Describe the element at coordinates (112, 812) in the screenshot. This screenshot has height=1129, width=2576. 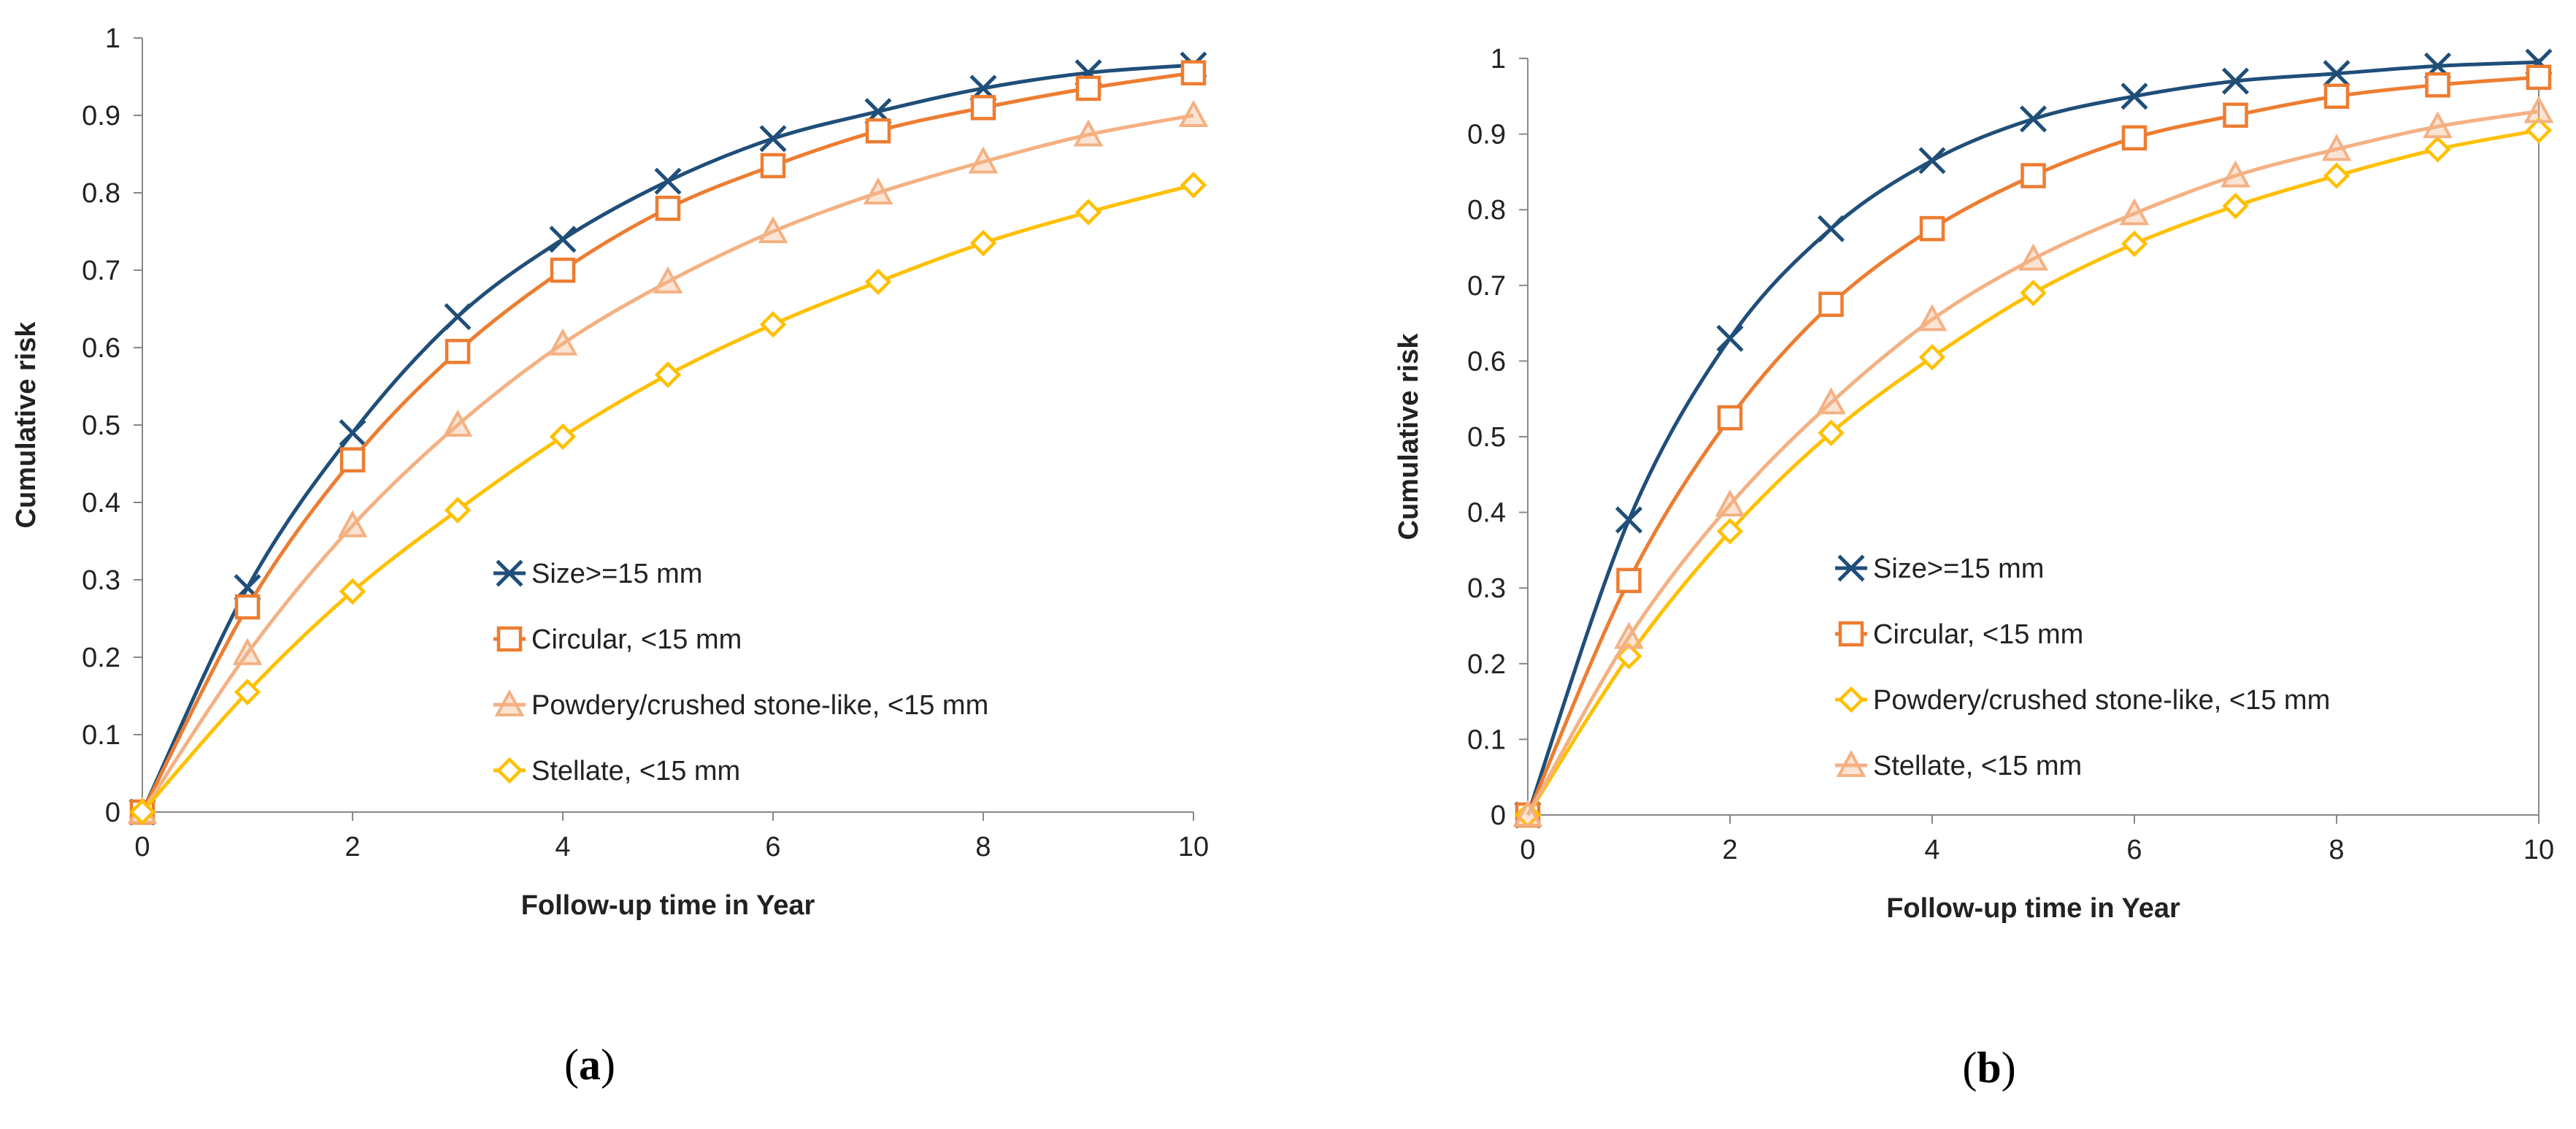
I see `y-tick-label: 0` at that location.